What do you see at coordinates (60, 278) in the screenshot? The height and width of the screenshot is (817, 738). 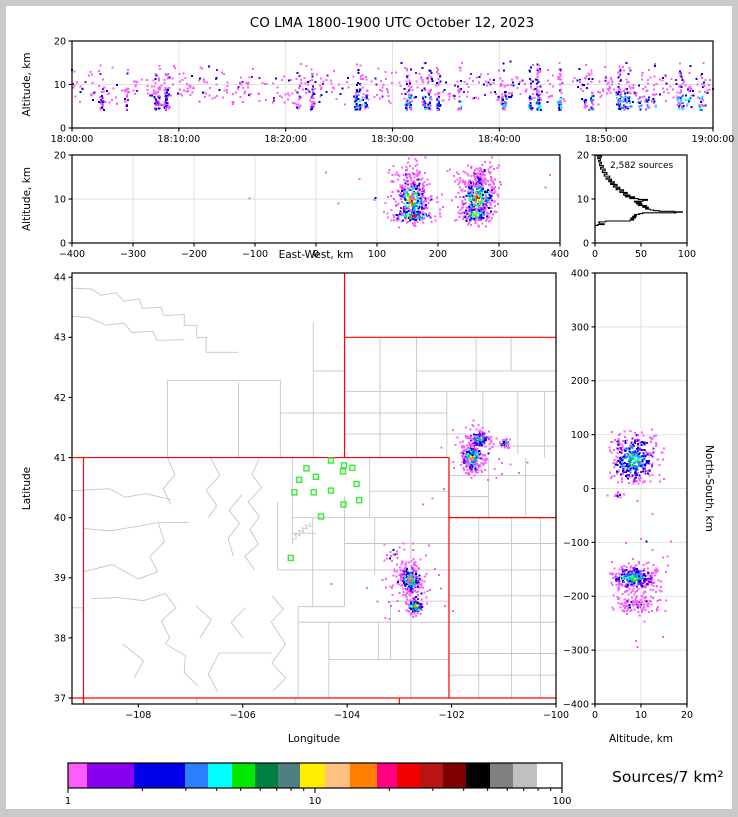 I see `svg-text: 44` at bounding box center [60, 278].